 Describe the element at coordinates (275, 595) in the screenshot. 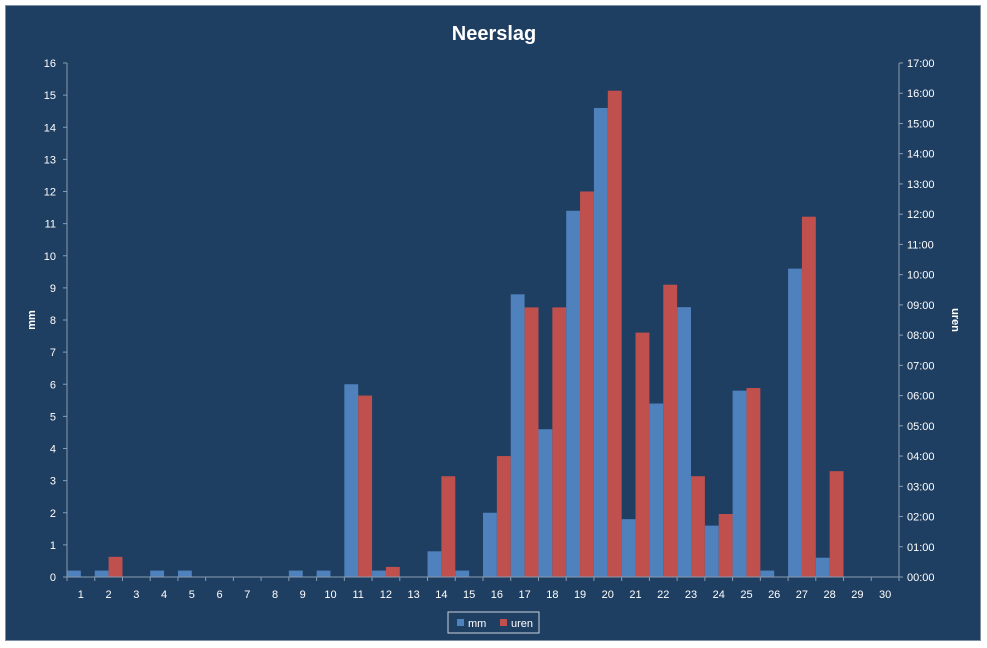

I see `x-tick-label: 8` at that location.